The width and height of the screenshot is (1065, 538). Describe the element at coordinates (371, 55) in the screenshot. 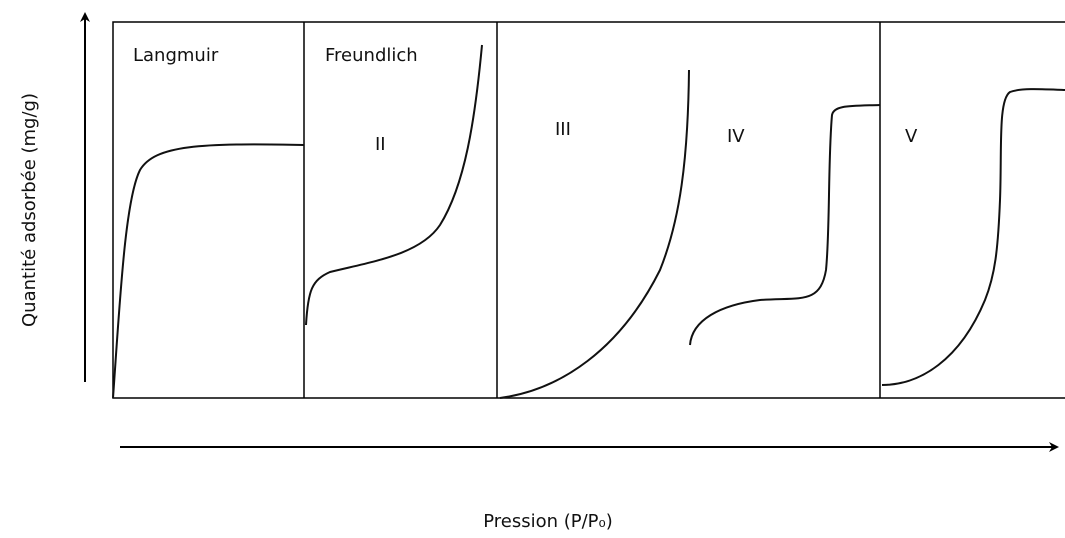

I see `panel-label: Freundlich` at that location.